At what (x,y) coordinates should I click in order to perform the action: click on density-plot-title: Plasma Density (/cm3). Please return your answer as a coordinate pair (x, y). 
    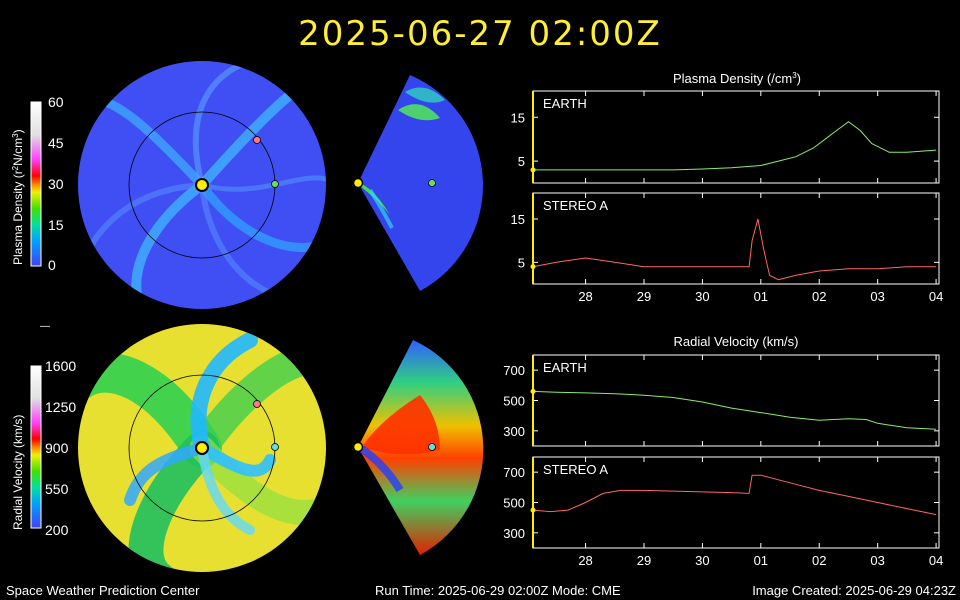
    Looking at the image, I should click on (737, 78).